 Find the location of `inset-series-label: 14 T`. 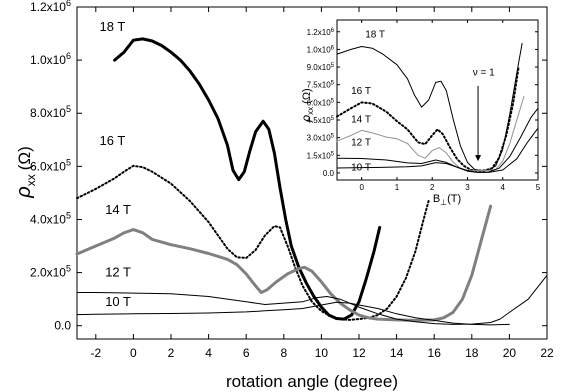

inset-series-label: 14 T is located at coordinates (361, 119).